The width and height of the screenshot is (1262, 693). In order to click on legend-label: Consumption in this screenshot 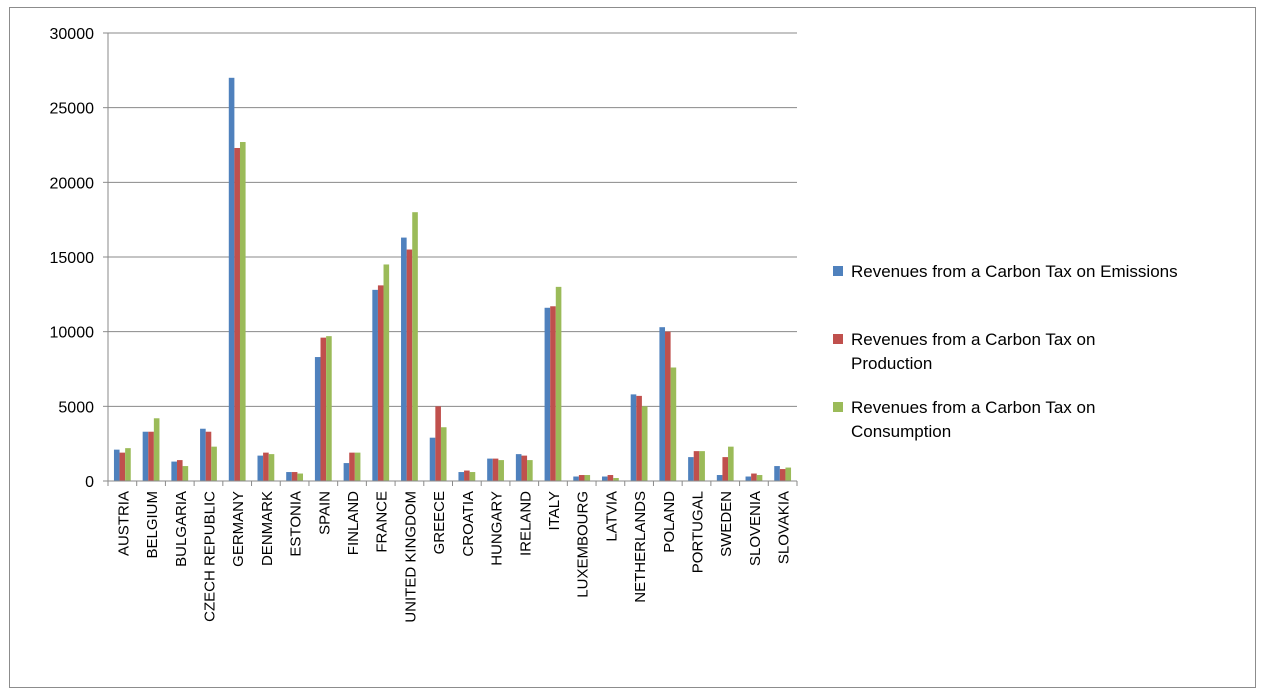, I will do `click(901, 431)`.